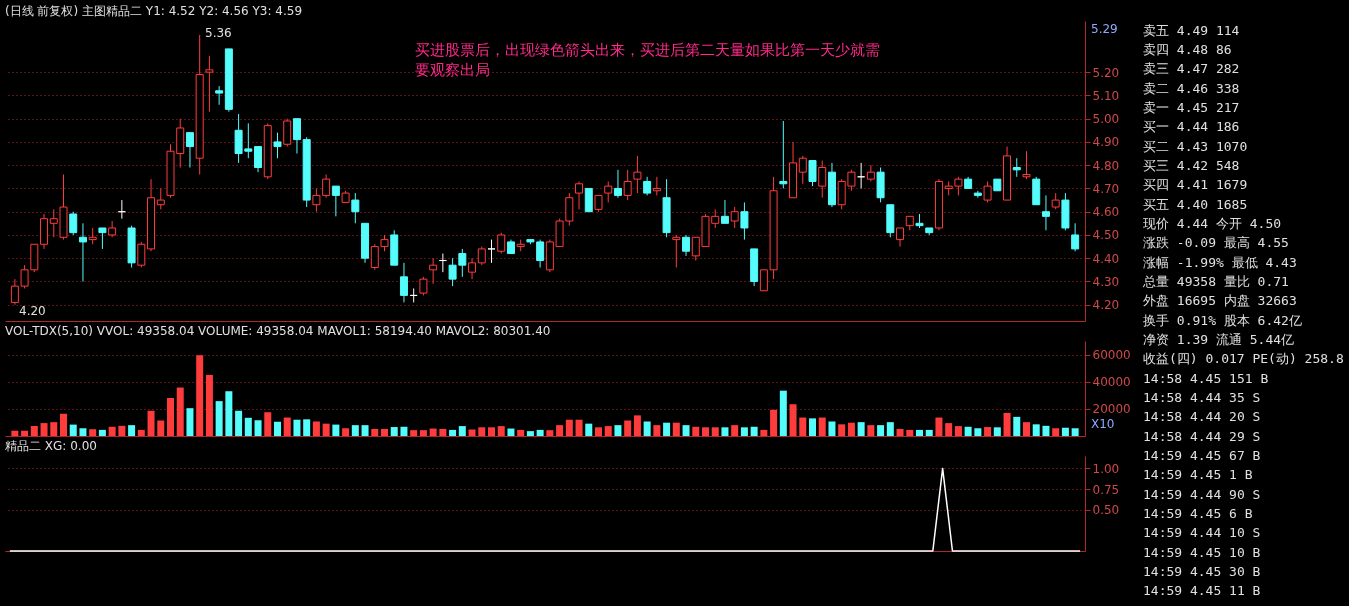 The width and height of the screenshot is (1366, 609). What do you see at coordinates (1215, 281) in the screenshot?
I see `text: 总量 49358 量比 0.71` at bounding box center [1215, 281].